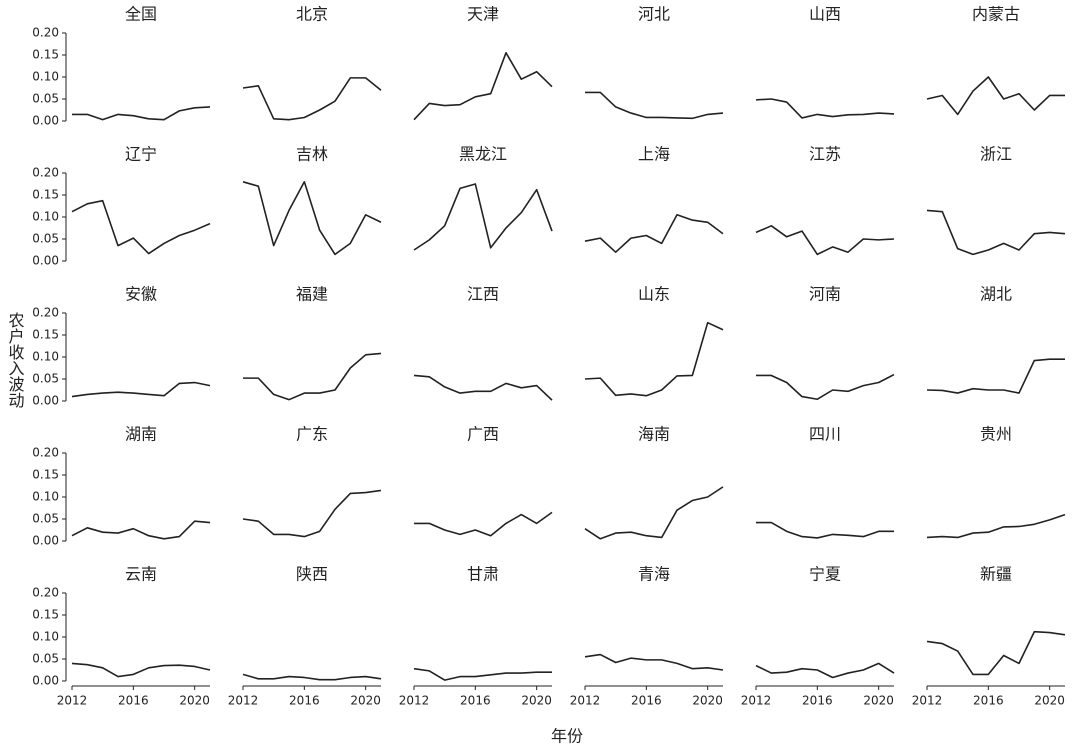  What do you see at coordinates (996, 294) in the screenshot?
I see `panel-title: 湖北` at bounding box center [996, 294].